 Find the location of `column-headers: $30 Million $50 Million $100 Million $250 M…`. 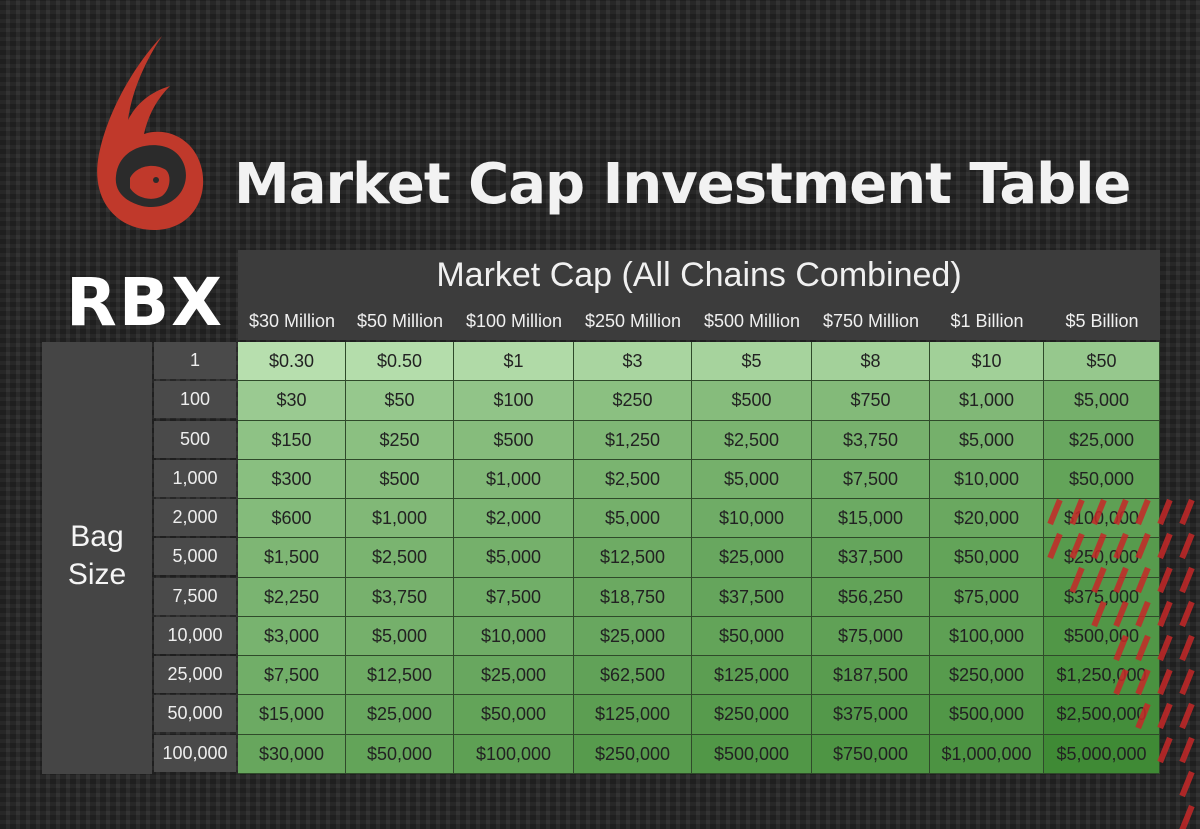

column-headers: $30 Million $50 Million $100 Million $250 M… is located at coordinates (699, 321).